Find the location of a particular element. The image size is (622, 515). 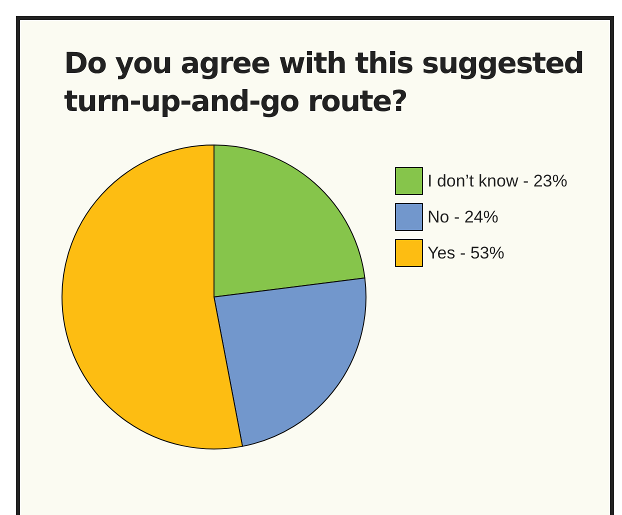

legend-label: Yes - 53% is located at coordinates (466, 253).